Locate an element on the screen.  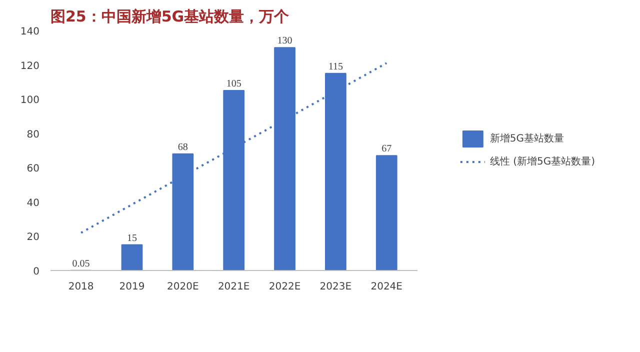
x-tick-label: 2021E is located at coordinates (234, 287).